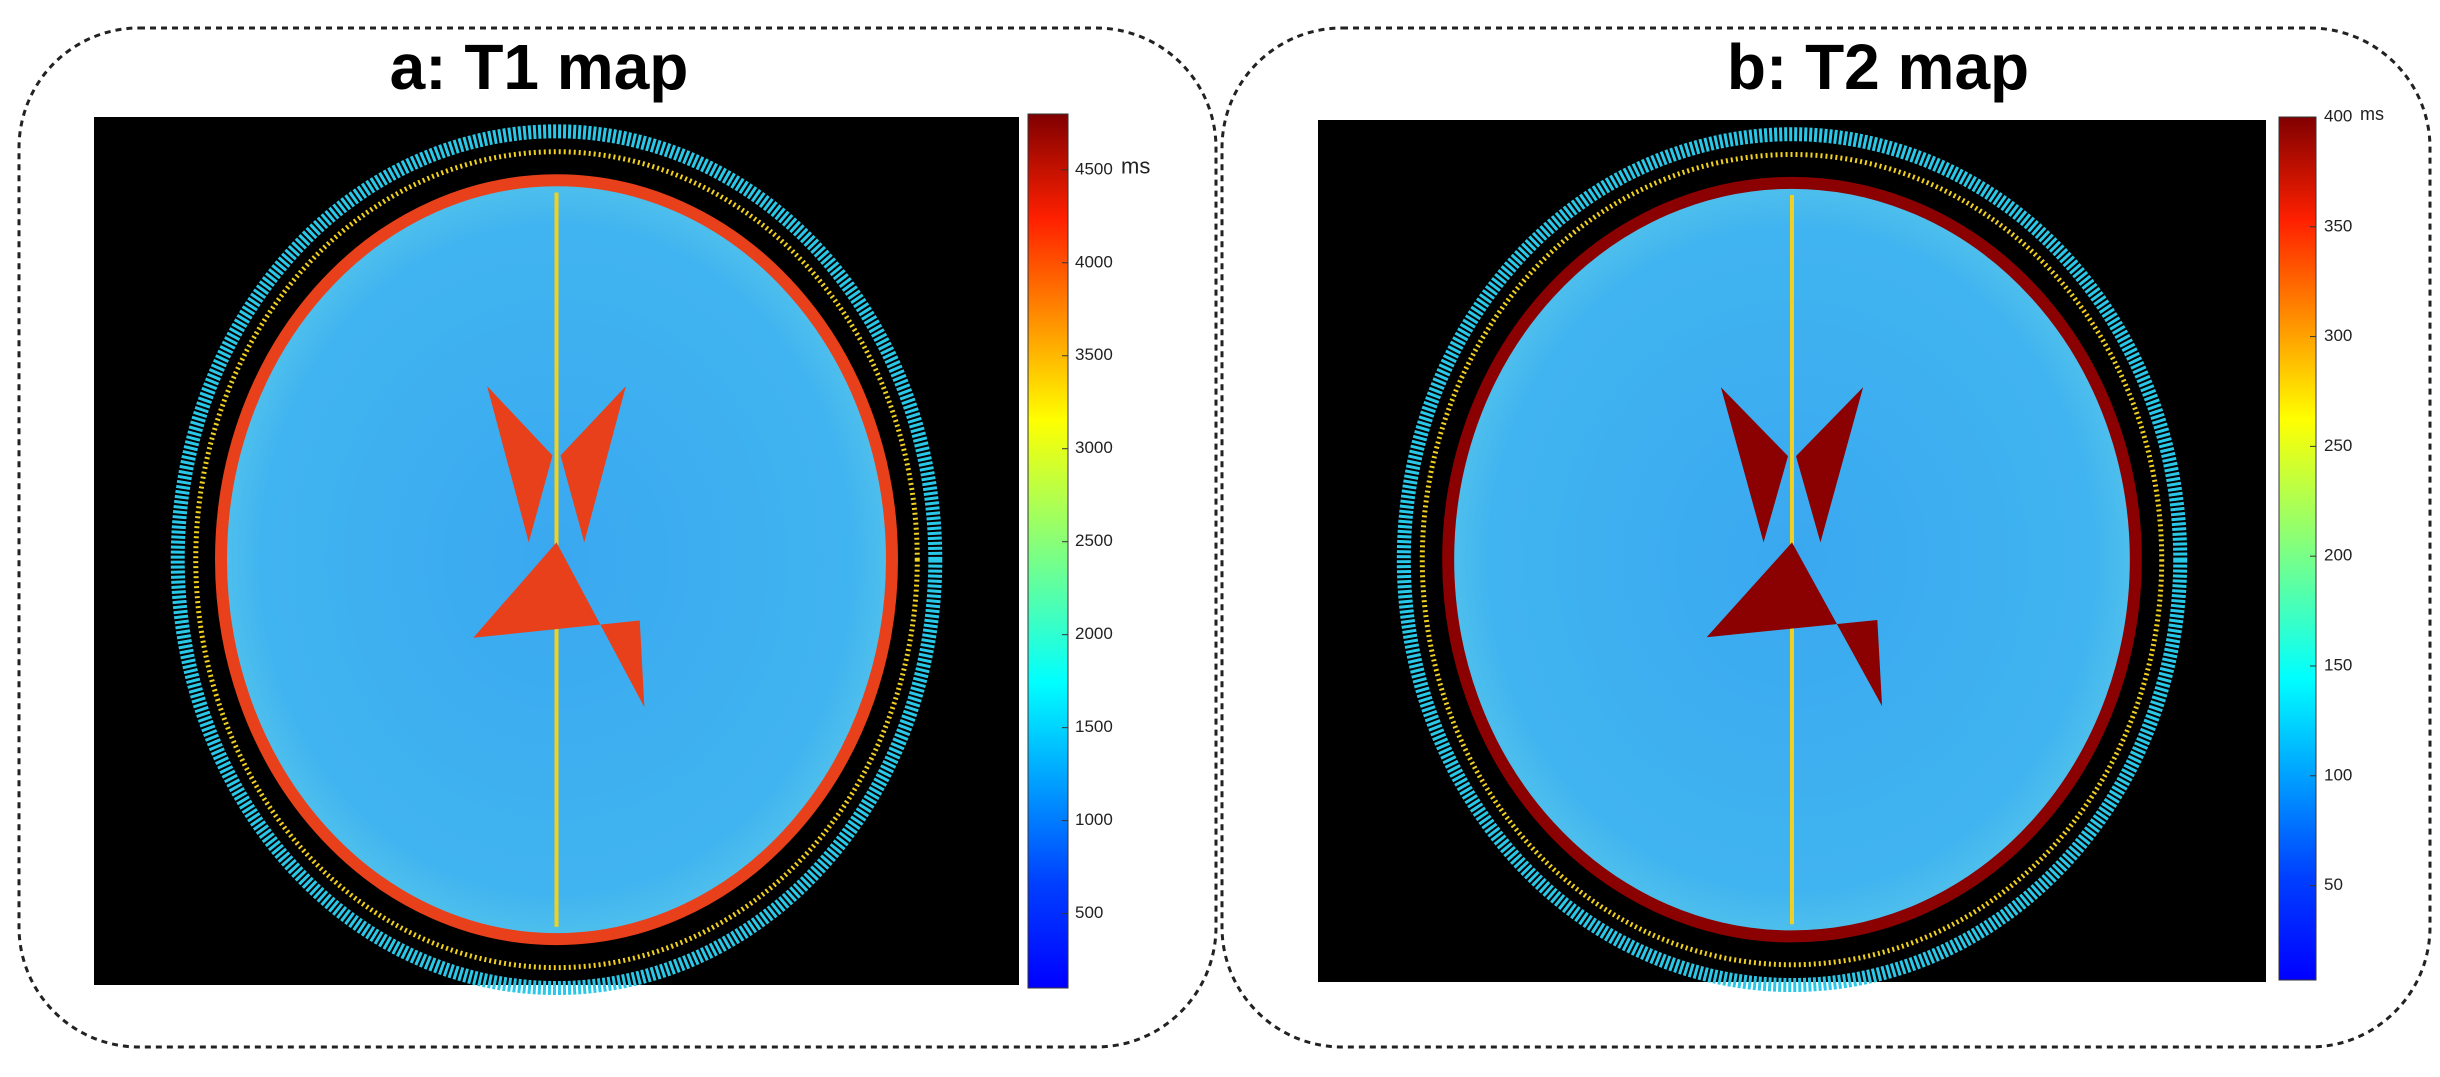 This screenshot has height=1077, width=2440. What do you see at coordinates (1094, 447) in the screenshot?
I see `colorbar-tick-label: 3000` at bounding box center [1094, 447].